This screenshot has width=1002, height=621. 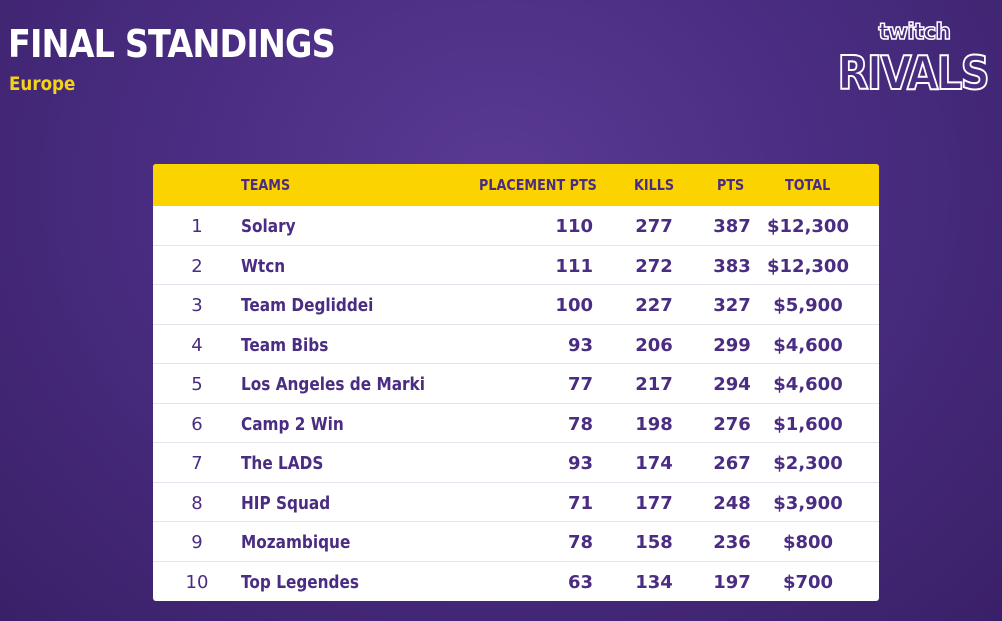 I want to click on header-kills: KILLS, so click(x=654, y=185).